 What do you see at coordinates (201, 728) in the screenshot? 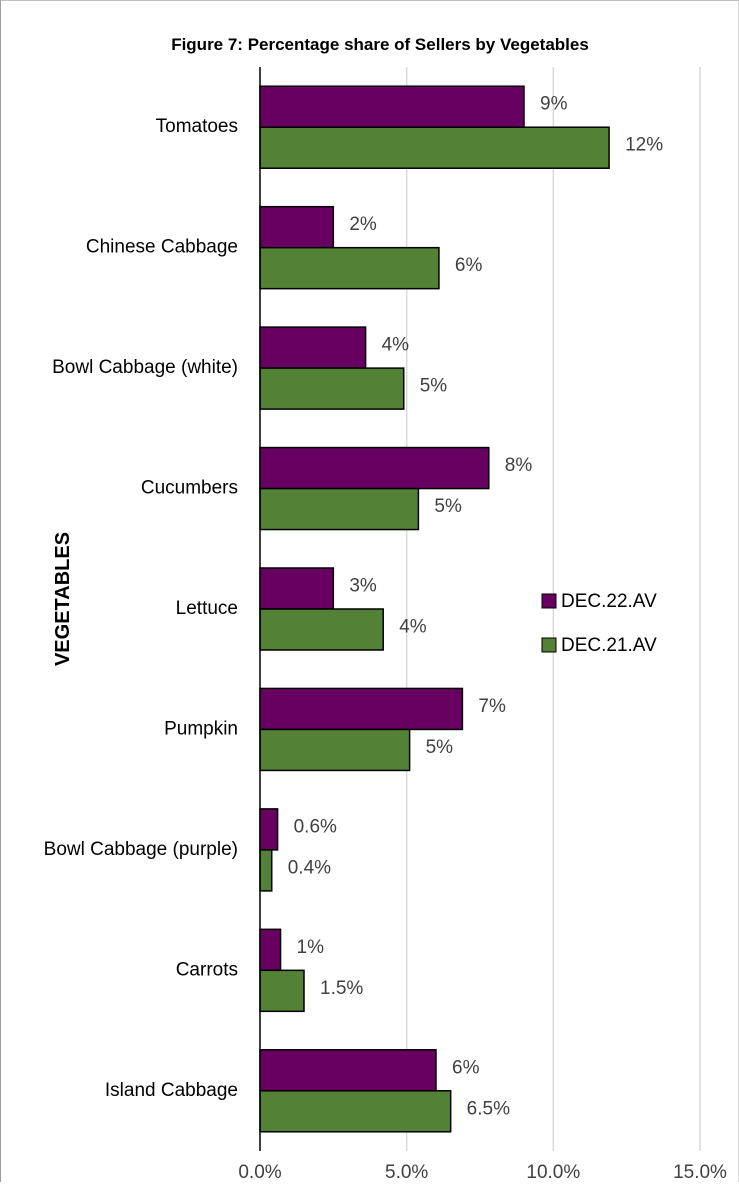
I see `category-label: Pumpkin` at bounding box center [201, 728].